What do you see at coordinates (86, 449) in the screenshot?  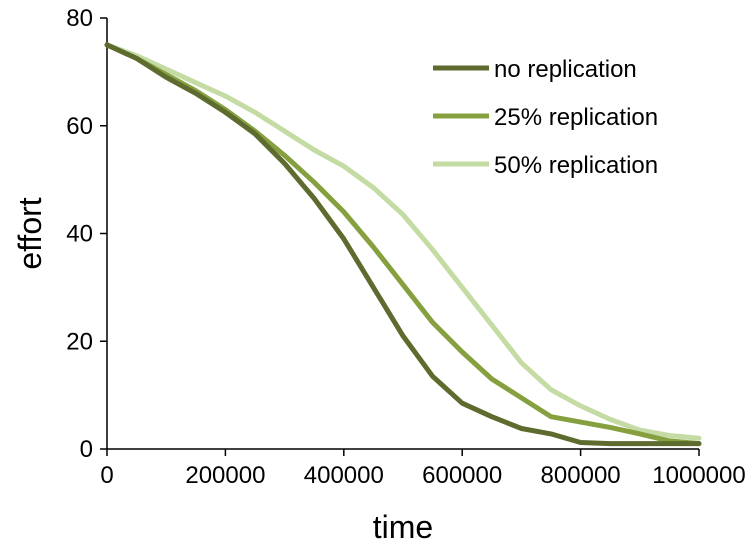 I see `y-tick-label: 0` at bounding box center [86, 449].